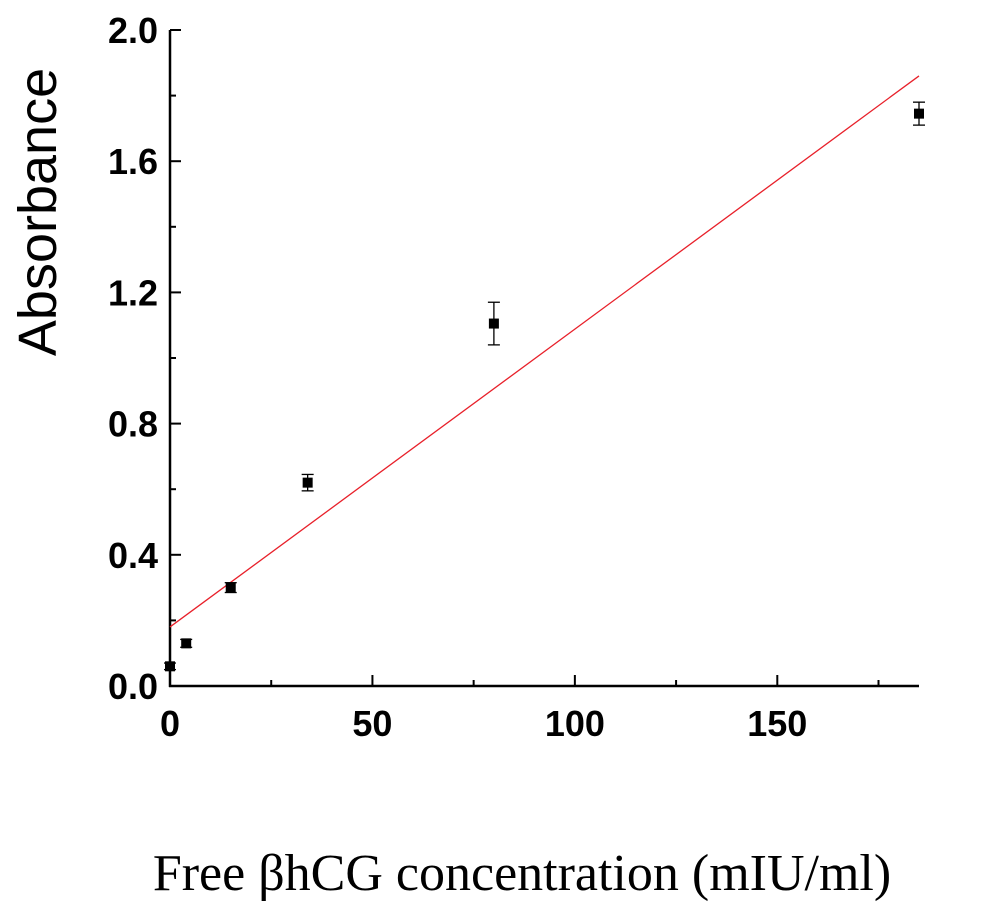 This screenshot has height=910, width=999. Describe the element at coordinates (38, 212) in the screenshot. I see `y-axis-title: Absorbance` at that location.